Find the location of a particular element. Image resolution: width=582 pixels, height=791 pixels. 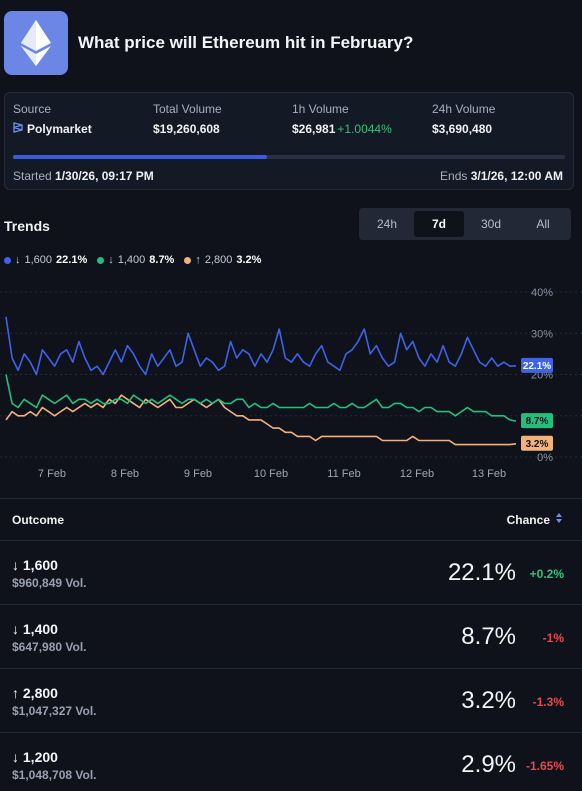

outcome-change: -1% is located at coordinates (553, 638).